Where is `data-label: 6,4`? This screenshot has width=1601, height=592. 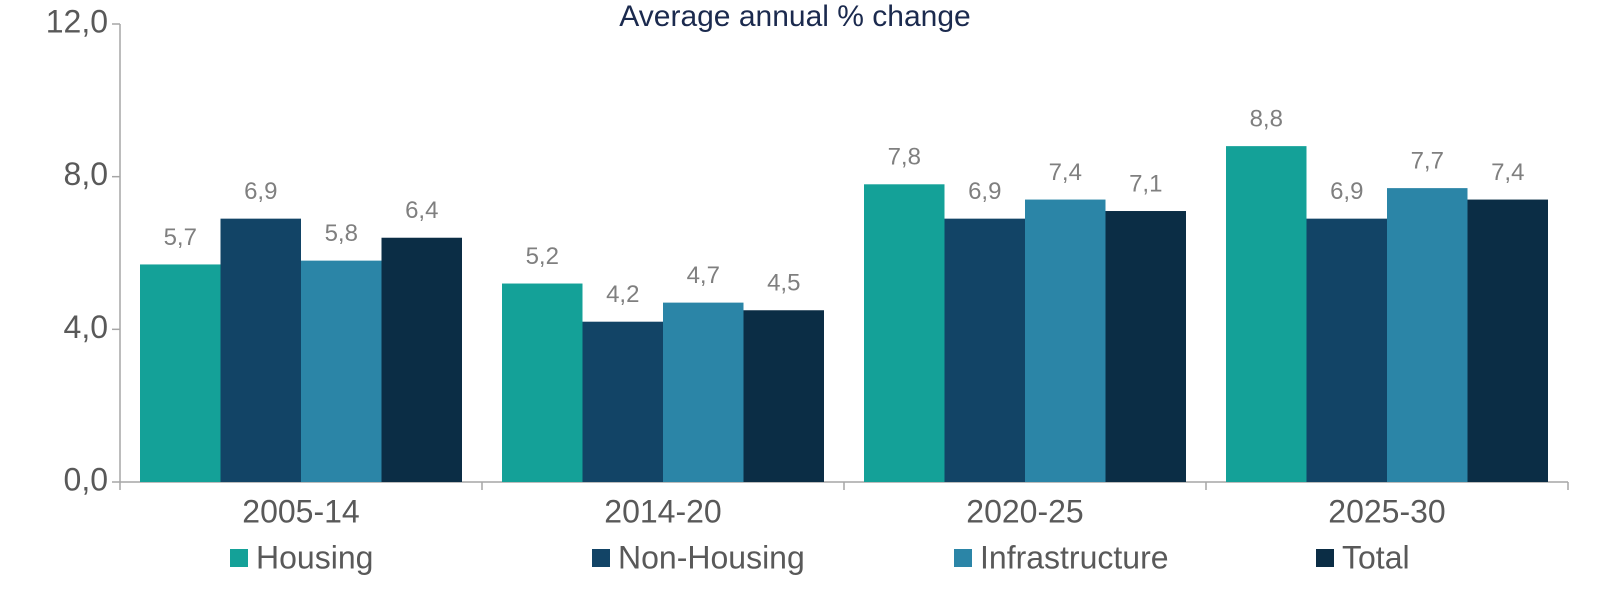 data-label: 6,4 is located at coordinates (421, 210).